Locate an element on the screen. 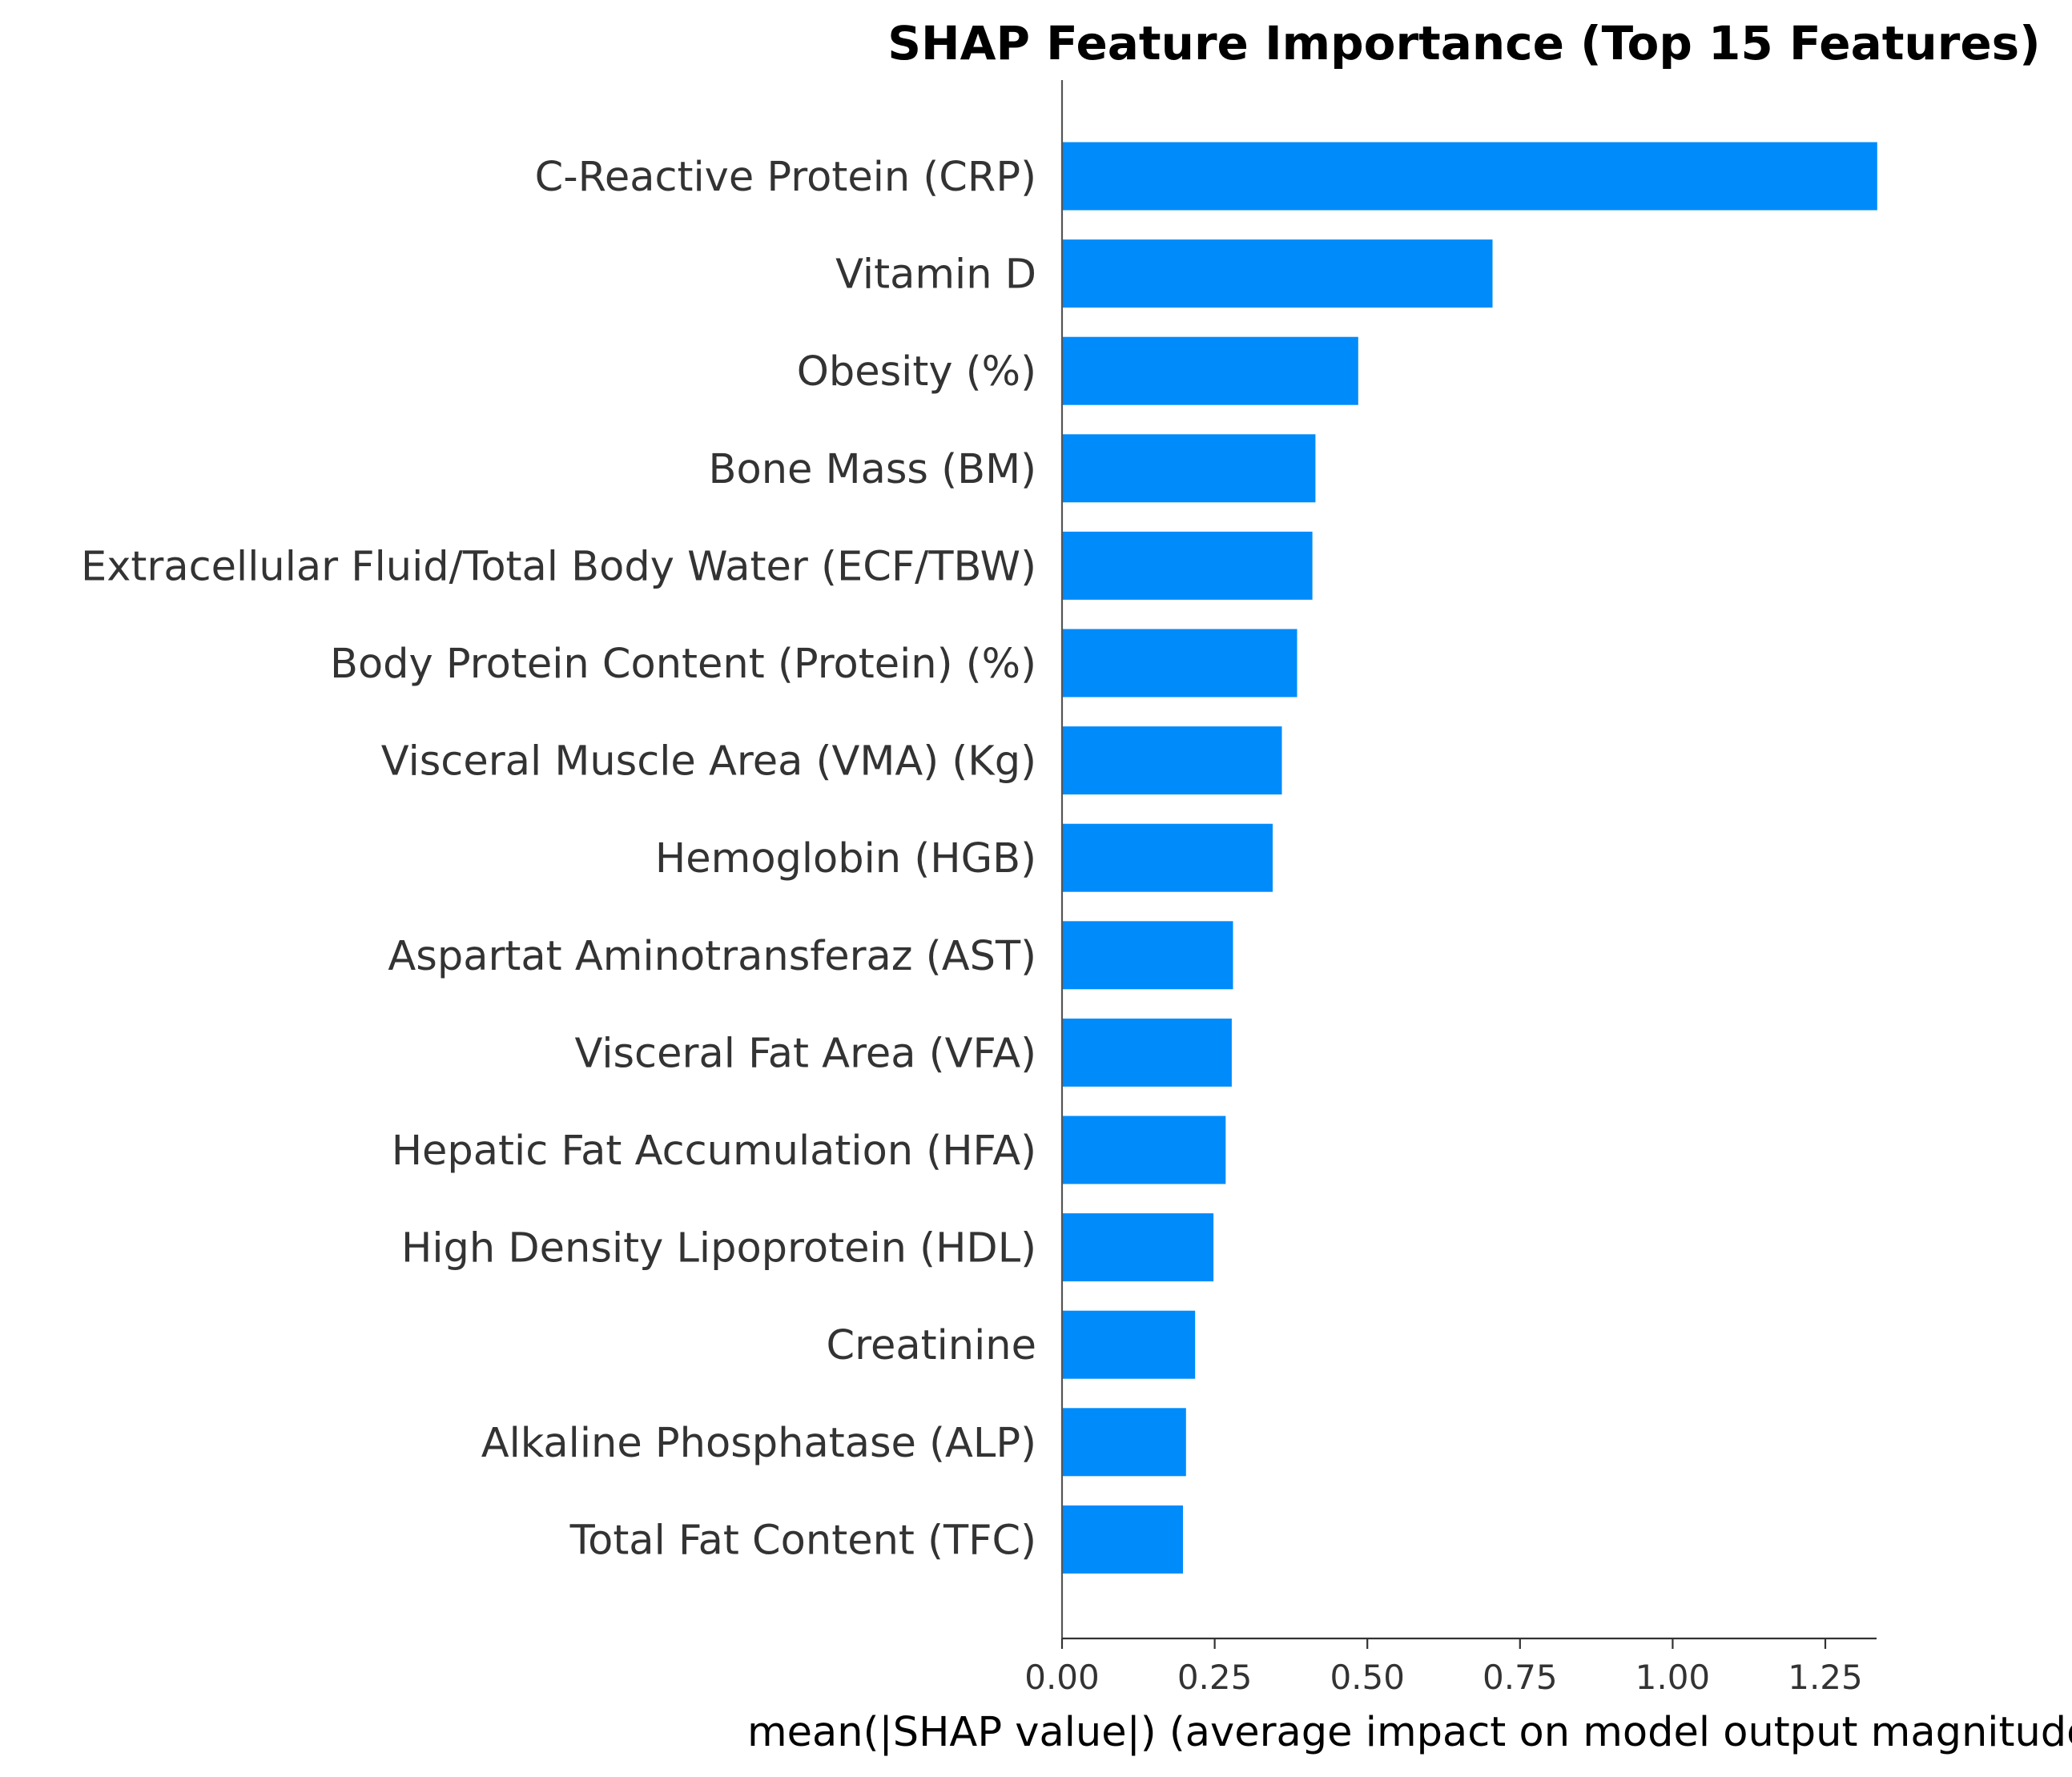 The image size is (2072, 1777). category-label: Aspartat Aminotransferaz (AST) is located at coordinates (712, 956).